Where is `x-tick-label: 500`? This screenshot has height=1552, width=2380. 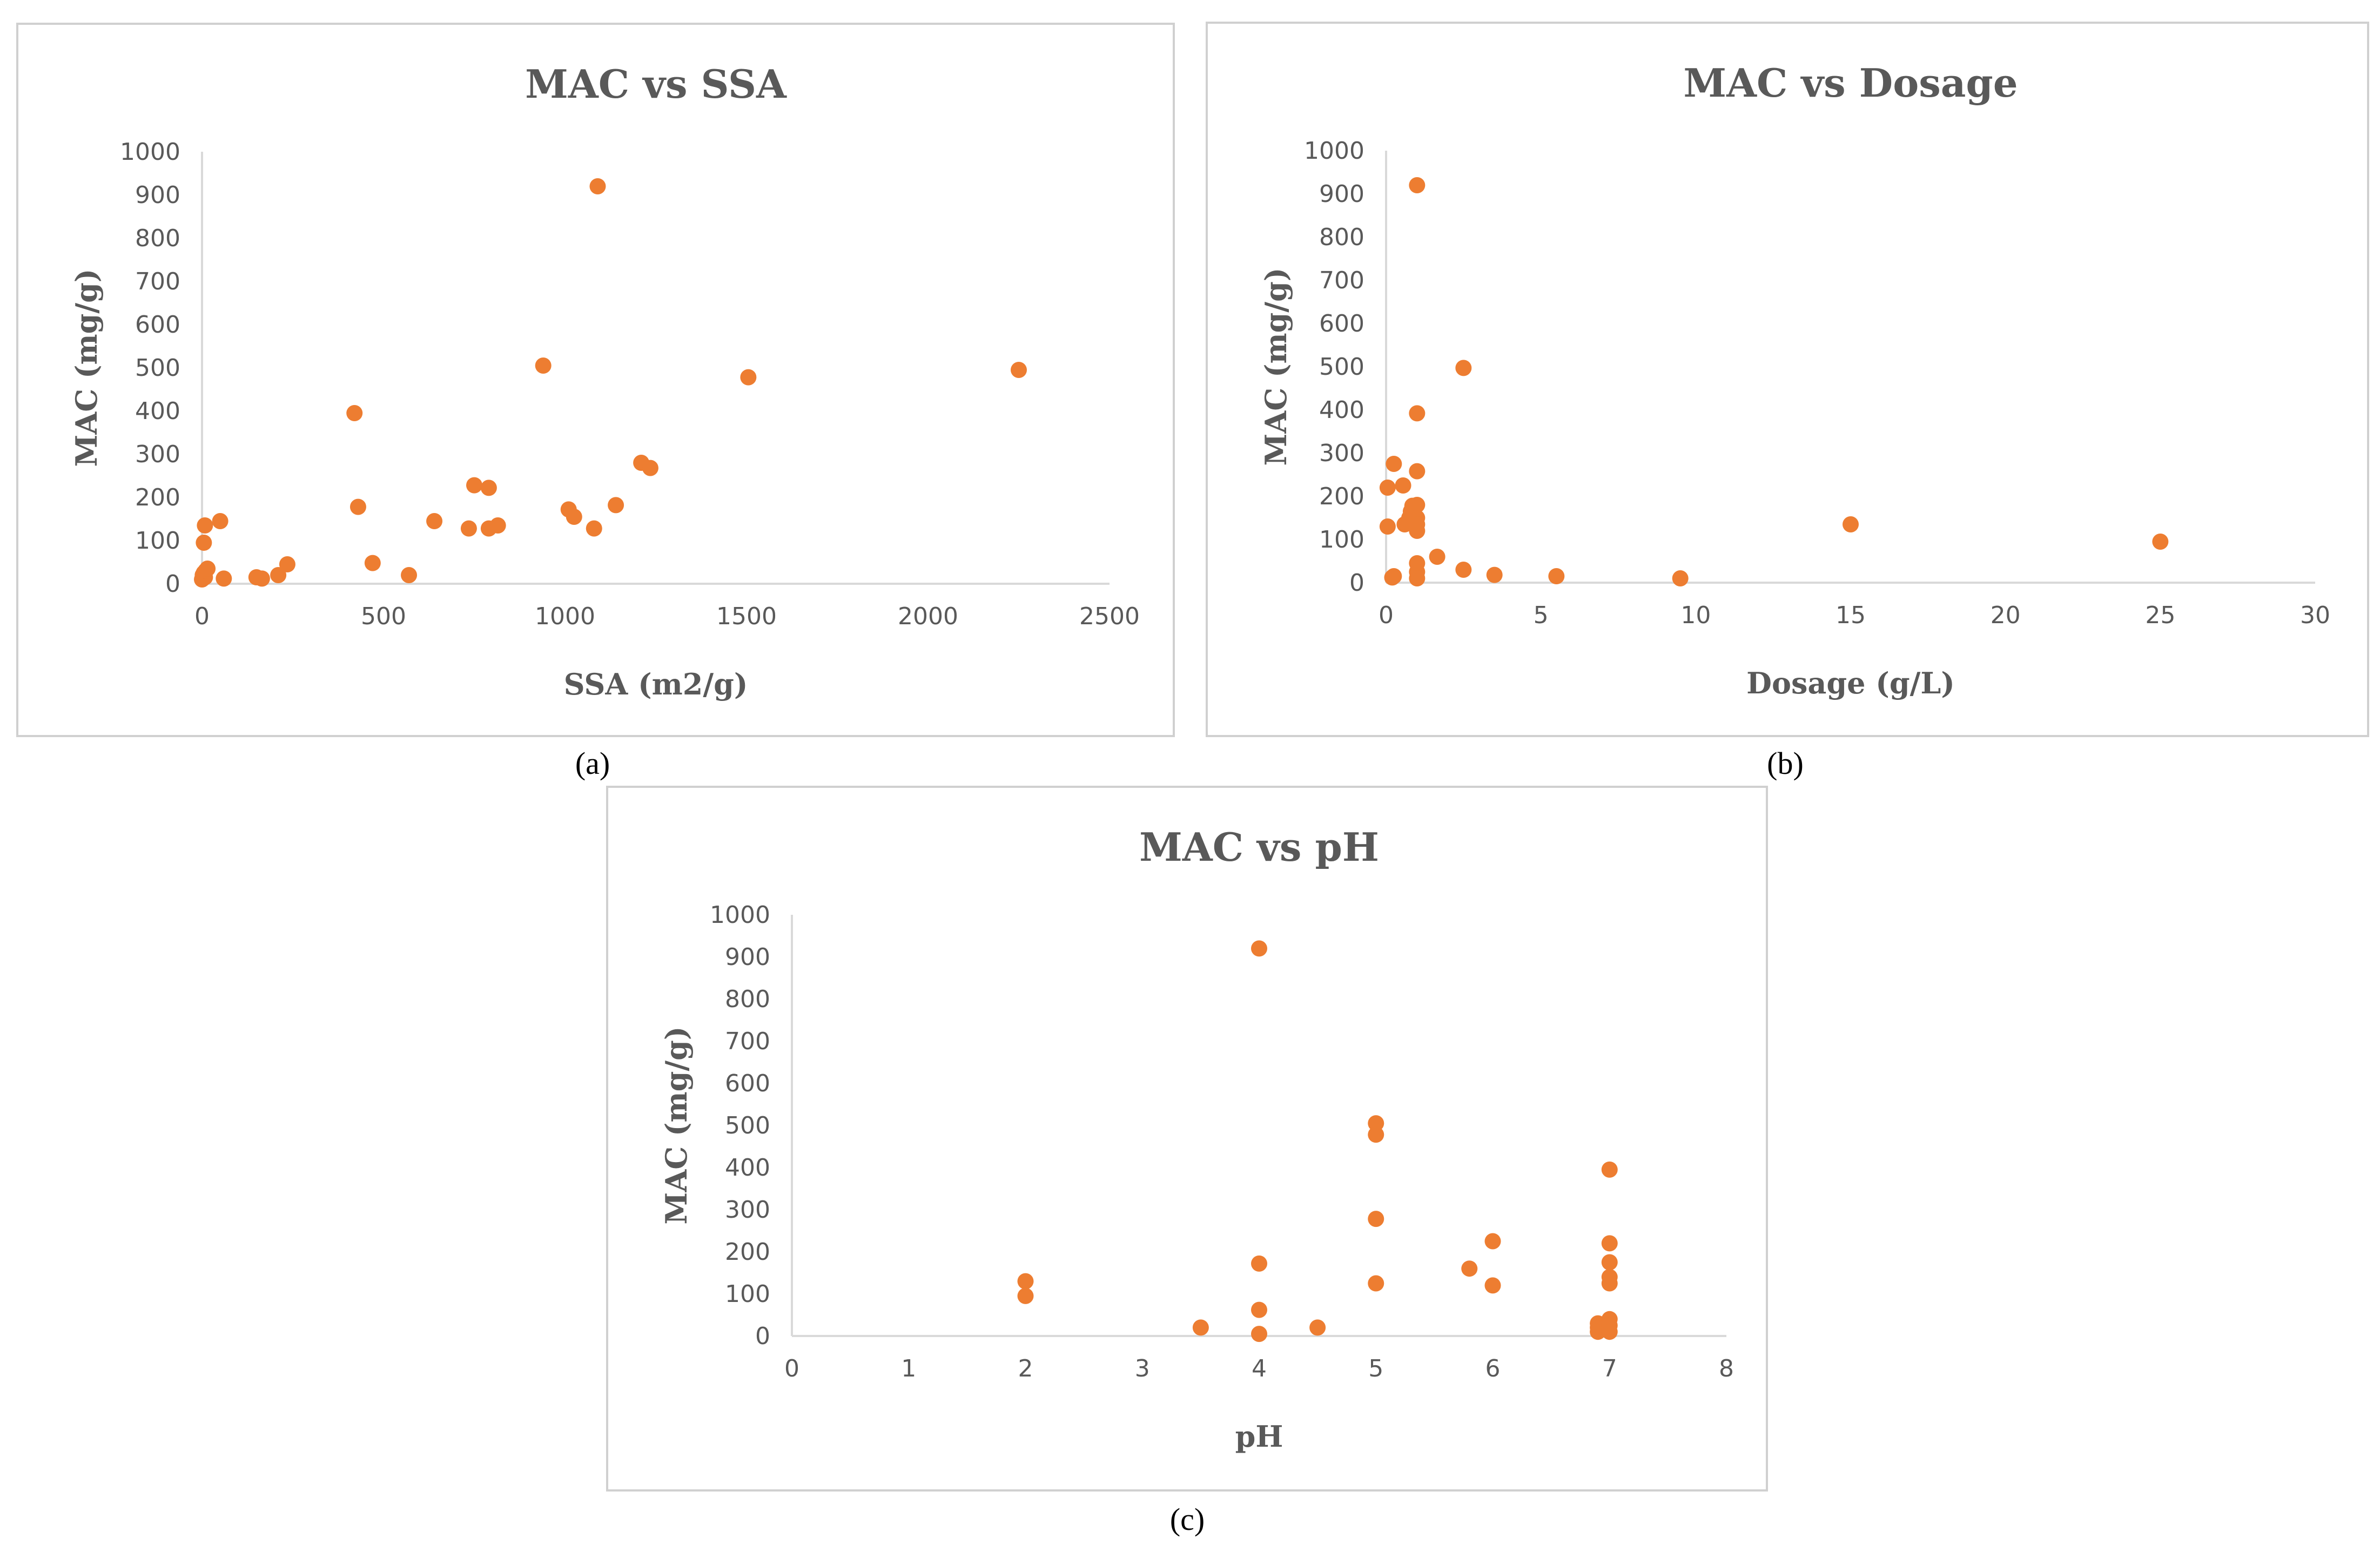
x-tick-label: 500 is located at coordinates (384, 617).